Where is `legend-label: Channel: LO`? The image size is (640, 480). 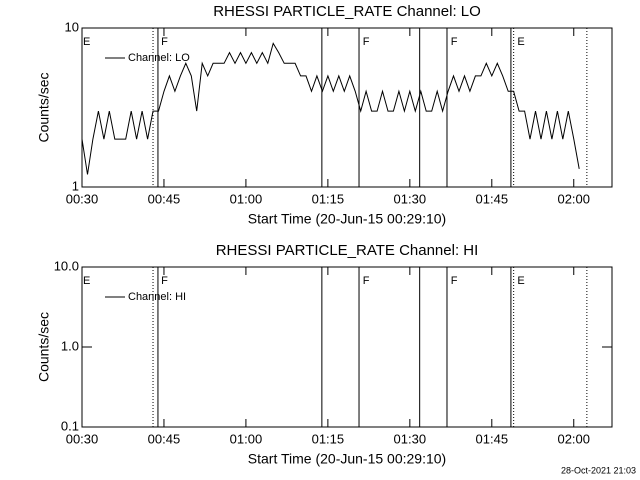
legend-label: Channel: LO is located at coordinates (159, 58).